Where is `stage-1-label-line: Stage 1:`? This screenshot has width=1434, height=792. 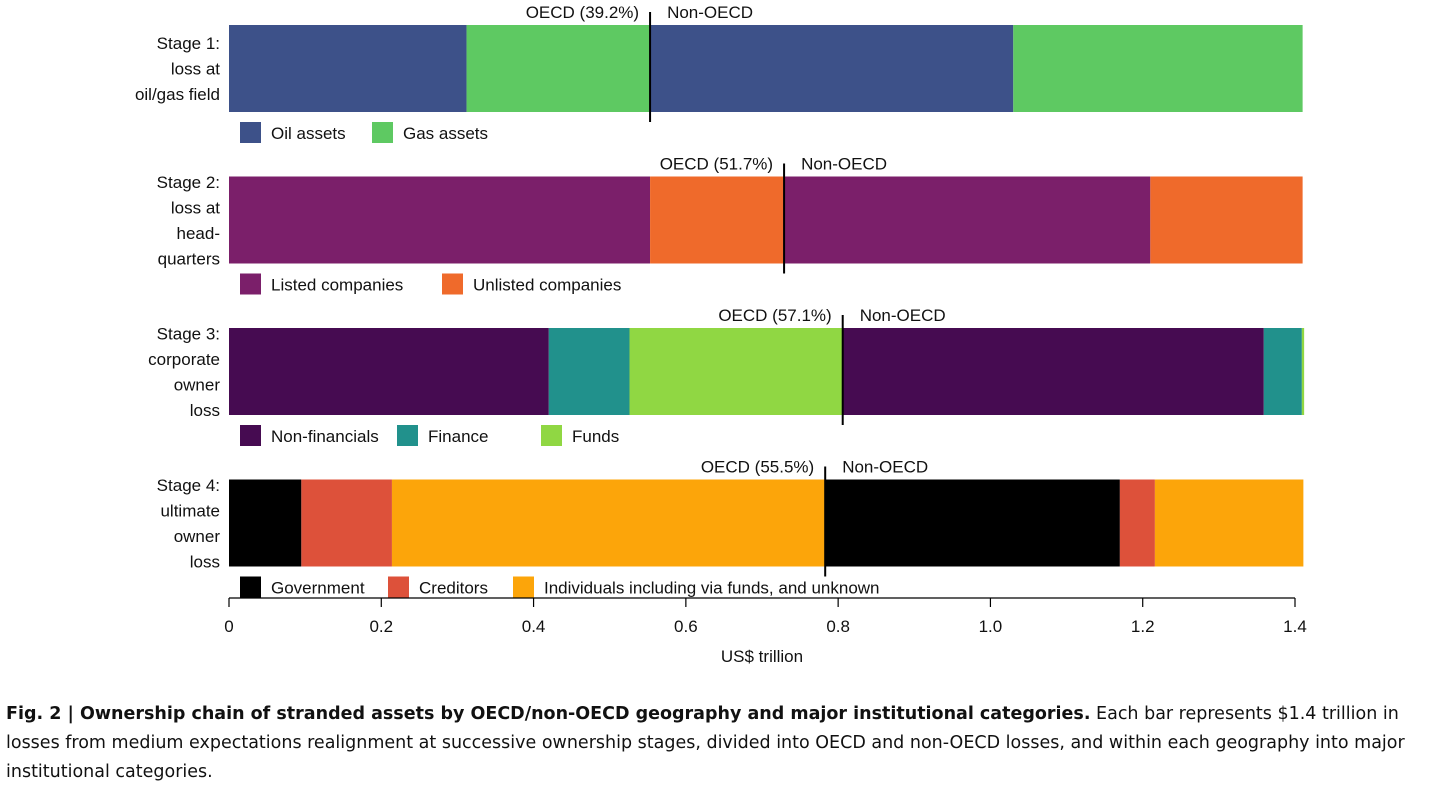
stage-1-label-line: Stage 1: is located at coordinates (188, 43).